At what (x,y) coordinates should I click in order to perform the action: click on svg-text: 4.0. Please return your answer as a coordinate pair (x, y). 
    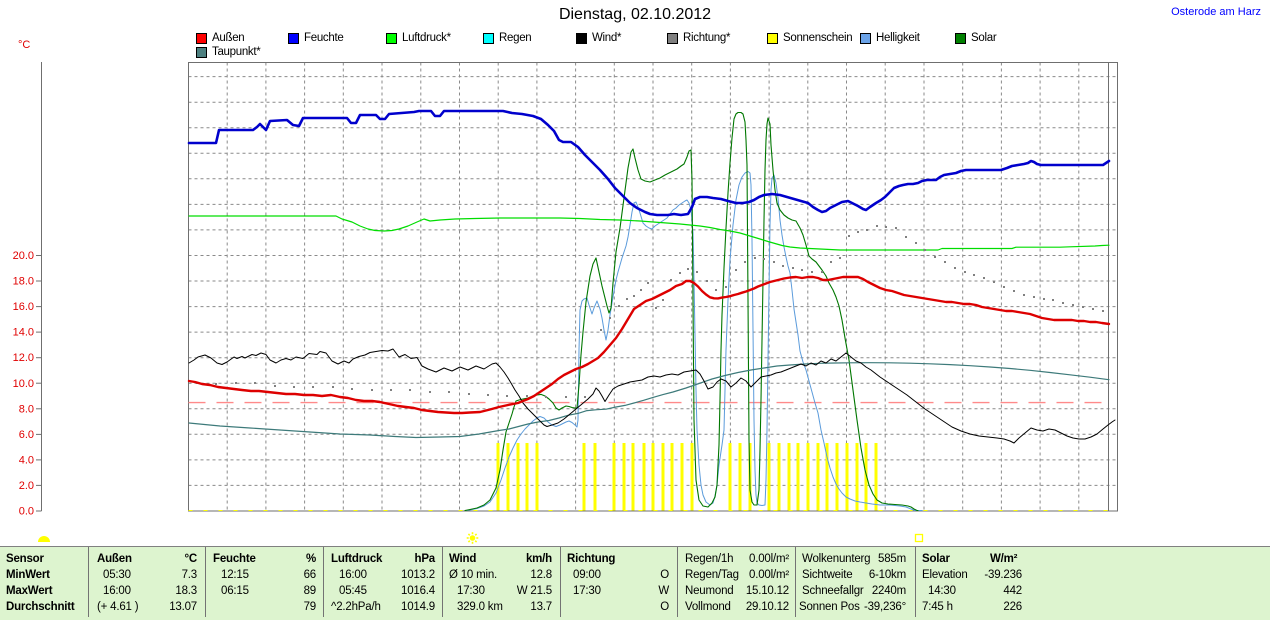
    Looking at the image, I should click on (26, 460).